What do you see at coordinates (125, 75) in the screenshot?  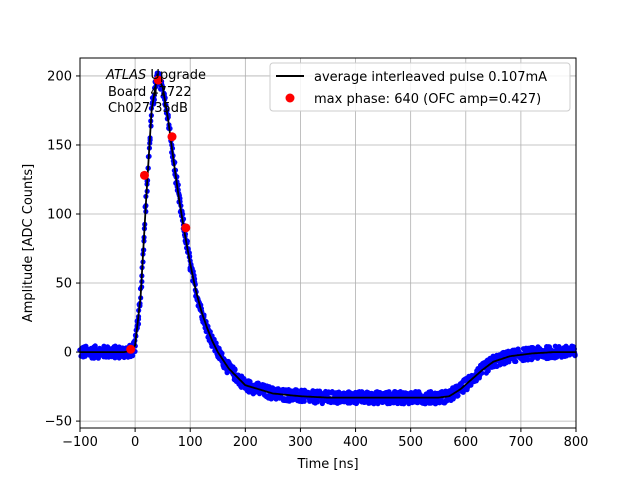 I see `annotation-atlas: ATLAS` at bounding box center [125, 75].